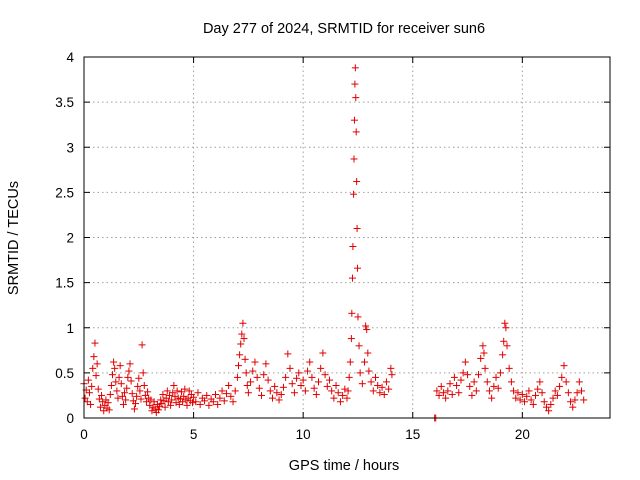 The image size is (640, 480). Describe the element at coordinates (344, 466) in the screenshot. I see `x-axis-label: GPS time / hours` at that location.